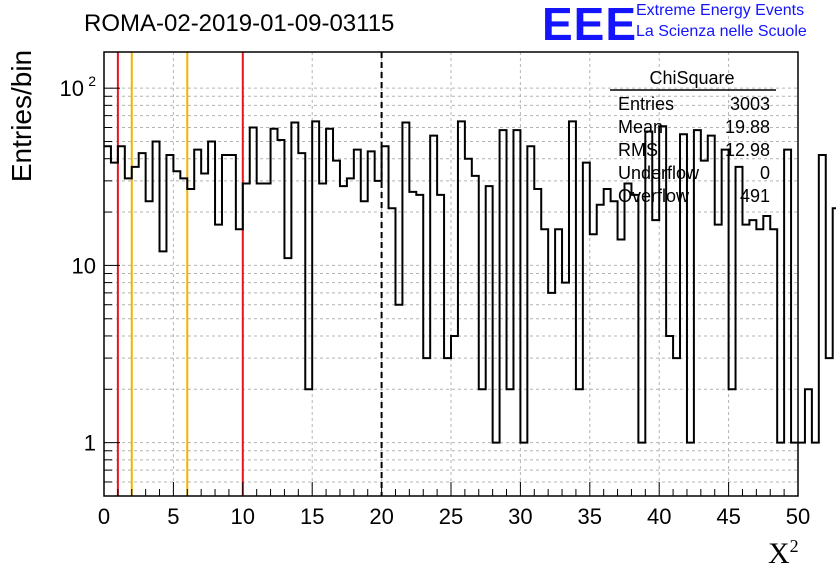  Describe the element at coordinates (755, 196) in the screenshot. I see `stats-value: 491` at that location.